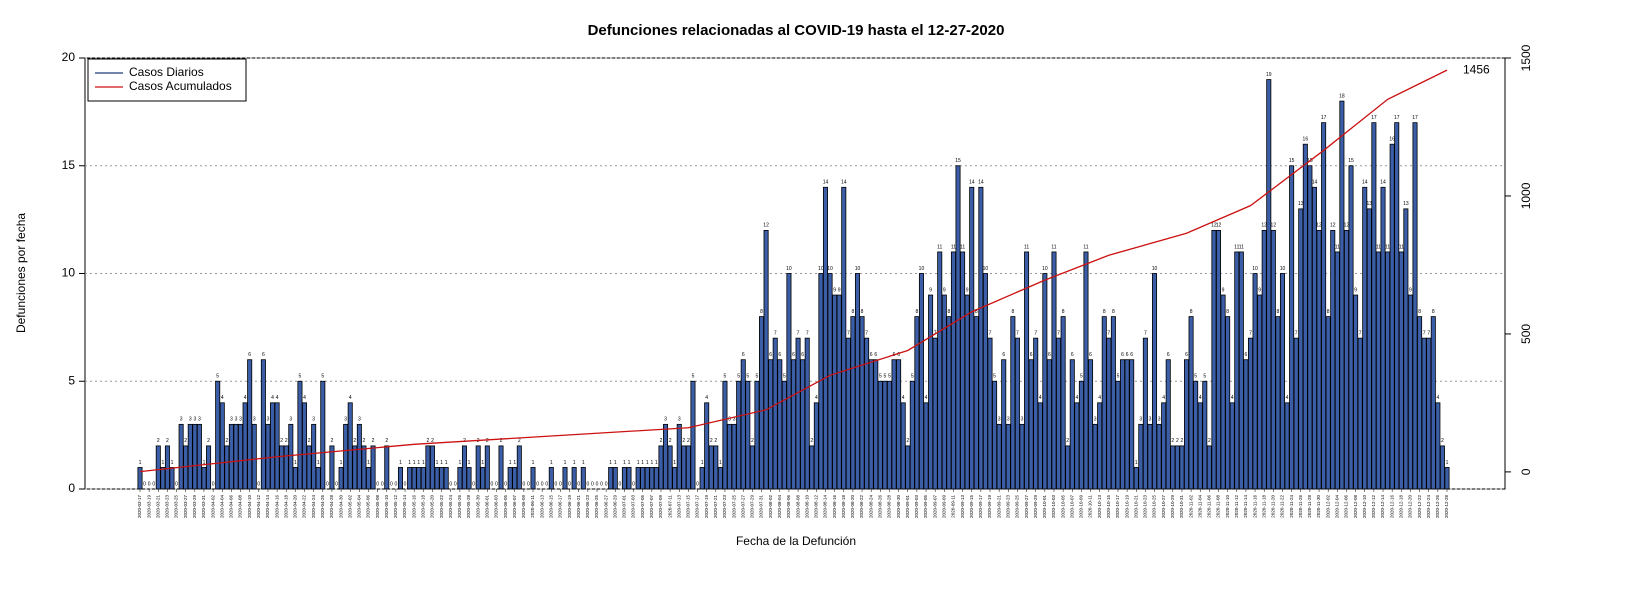 This screenshot has width=1650, height=598. What do you see at coordinates (624, 507) in the screenshot?
I see `x-tick-label: 2020-07-01` at bounding box center [624, 507].